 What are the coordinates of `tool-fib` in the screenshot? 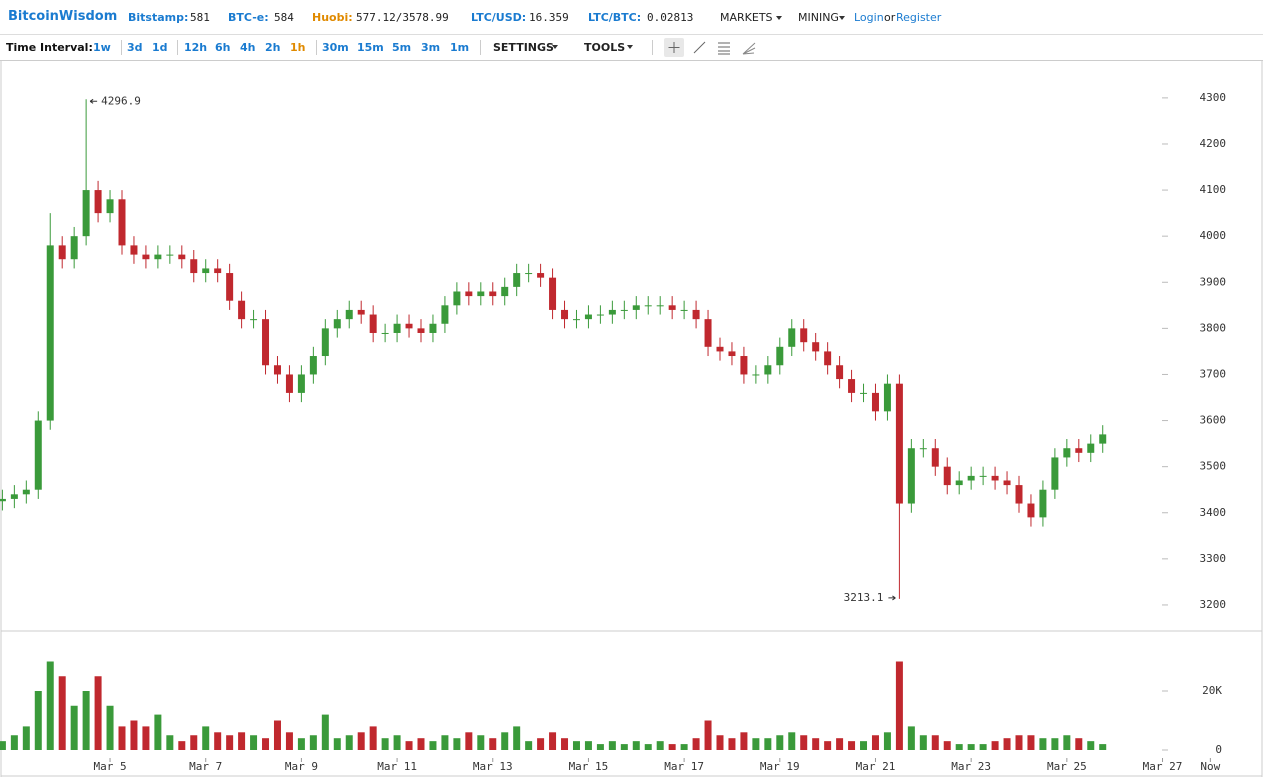 It's located at (724, 48).